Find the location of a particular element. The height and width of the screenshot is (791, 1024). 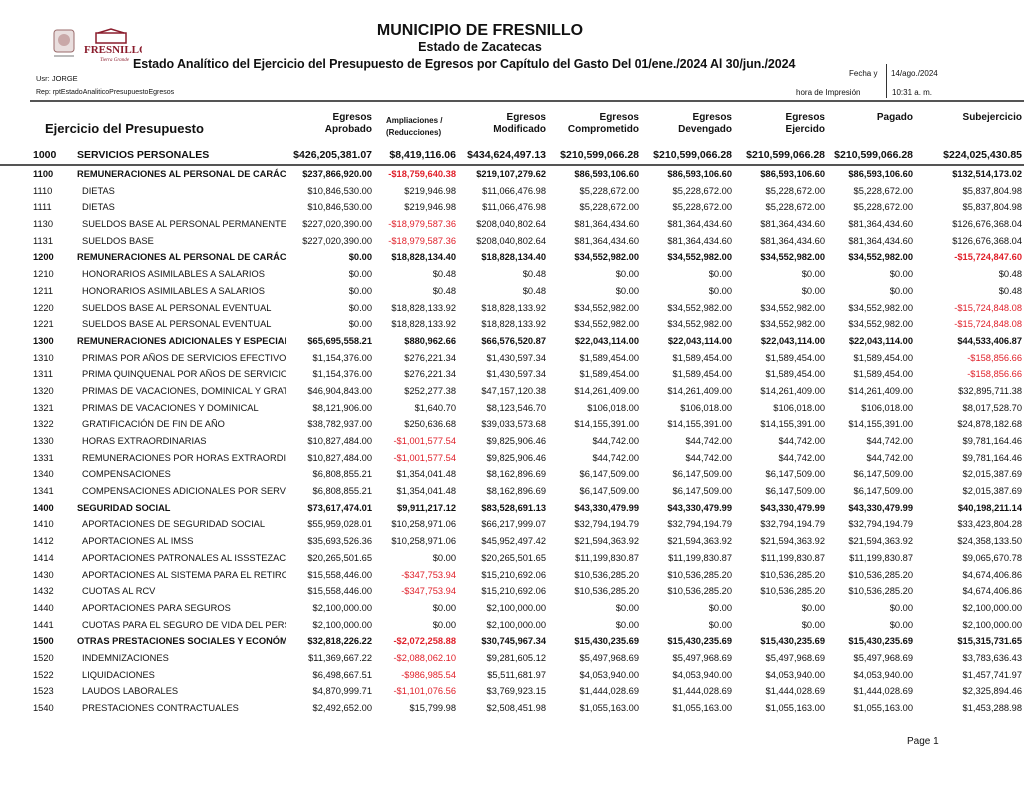

column-header-concept: Ejercicio del Presupuesto is located at coordinates (124, 128).